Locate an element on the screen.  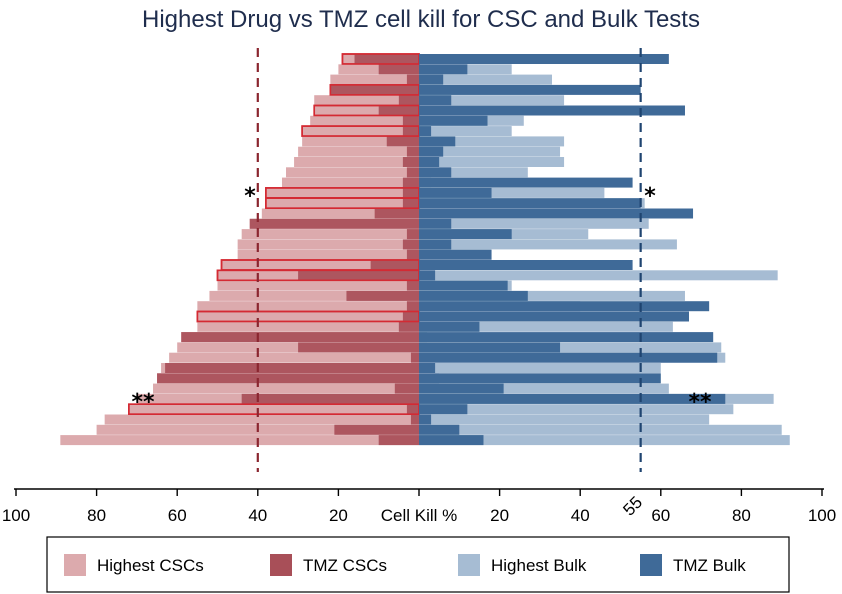
legend-label: Highest Bulk is located at coordinates (539, 565).